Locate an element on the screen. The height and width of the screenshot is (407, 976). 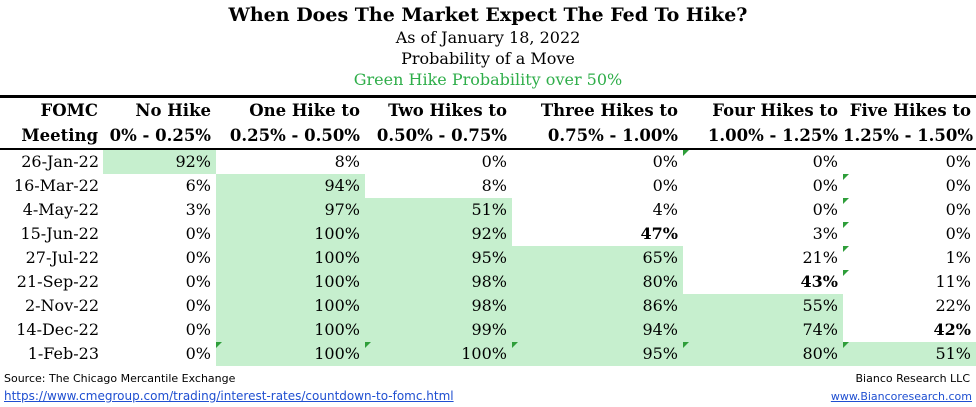
column-range-6: 1.25% - 1.50% is located at coordinates (909, 136).